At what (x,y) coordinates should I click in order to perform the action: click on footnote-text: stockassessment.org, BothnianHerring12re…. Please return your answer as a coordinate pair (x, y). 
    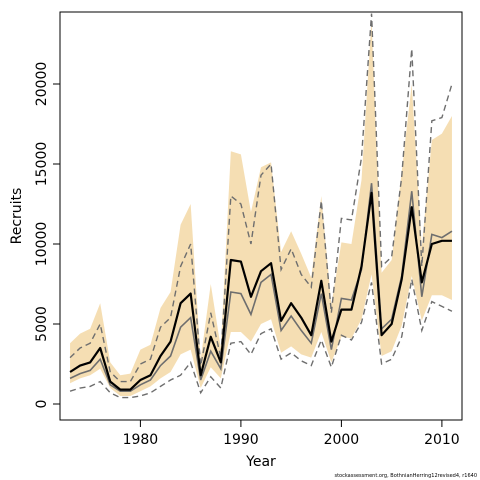
    Looking at the image, I should click on (405, 476).